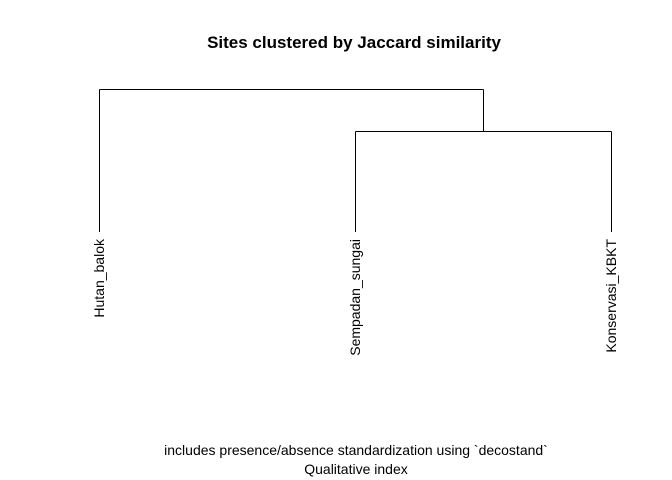 The height and width of the screenshot is (480, 672). I want to click on leaf-label-hutan-balok: Hutan_balok, so click(99, 278).